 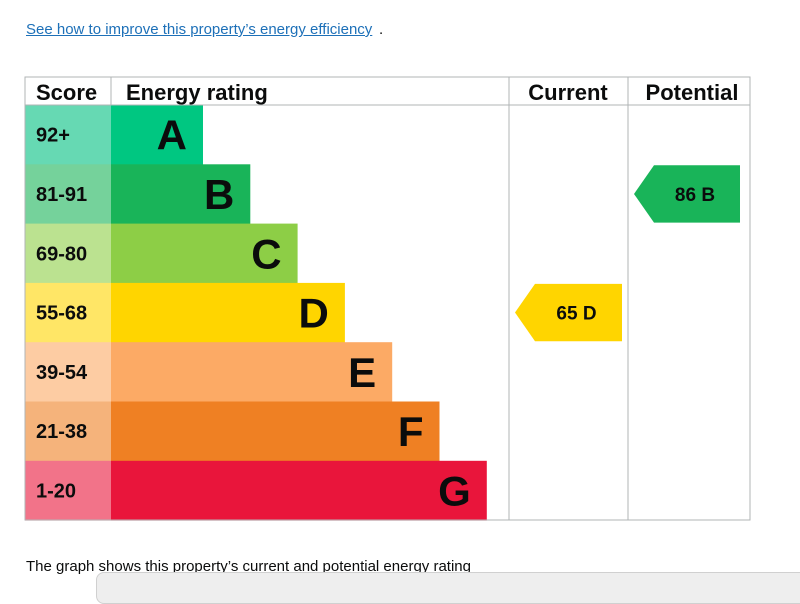 I want to click on score-range-f: 21-38, so click(x=61, y=432).